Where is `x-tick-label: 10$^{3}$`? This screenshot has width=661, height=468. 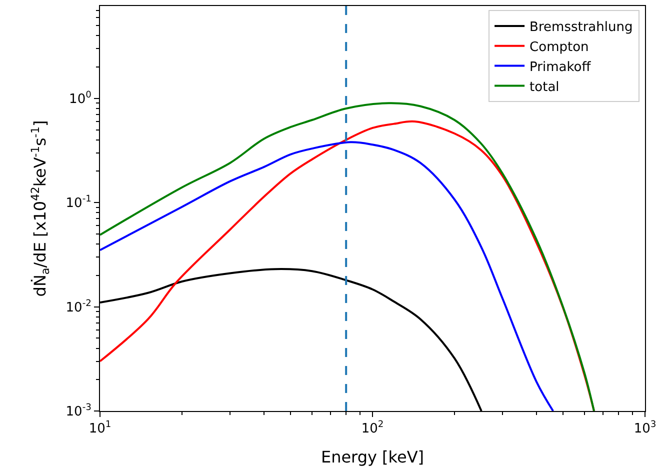 x-tick-label: 10$^{3}$ is located at coordinates (645, 428).